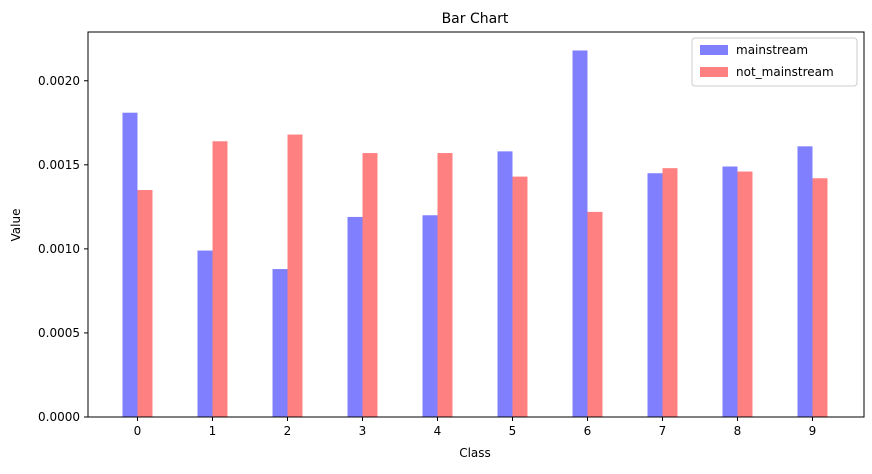  I want to click on y-tick-label-2: 0.0010, so click(59, 249).